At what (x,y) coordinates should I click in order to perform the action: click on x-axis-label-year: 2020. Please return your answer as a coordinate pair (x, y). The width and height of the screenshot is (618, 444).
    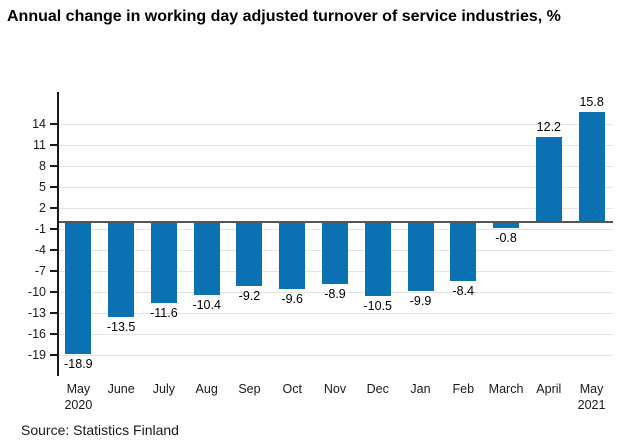
    Looking at the image, I should click on (78, 405).